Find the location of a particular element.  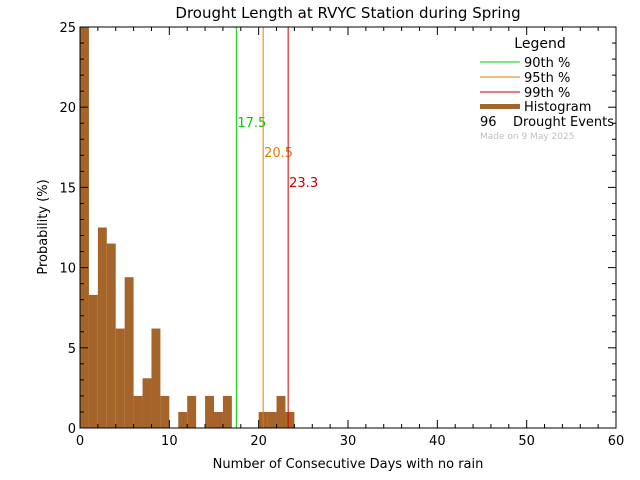

legend-title: Legend is located at coordinates (539, 44).